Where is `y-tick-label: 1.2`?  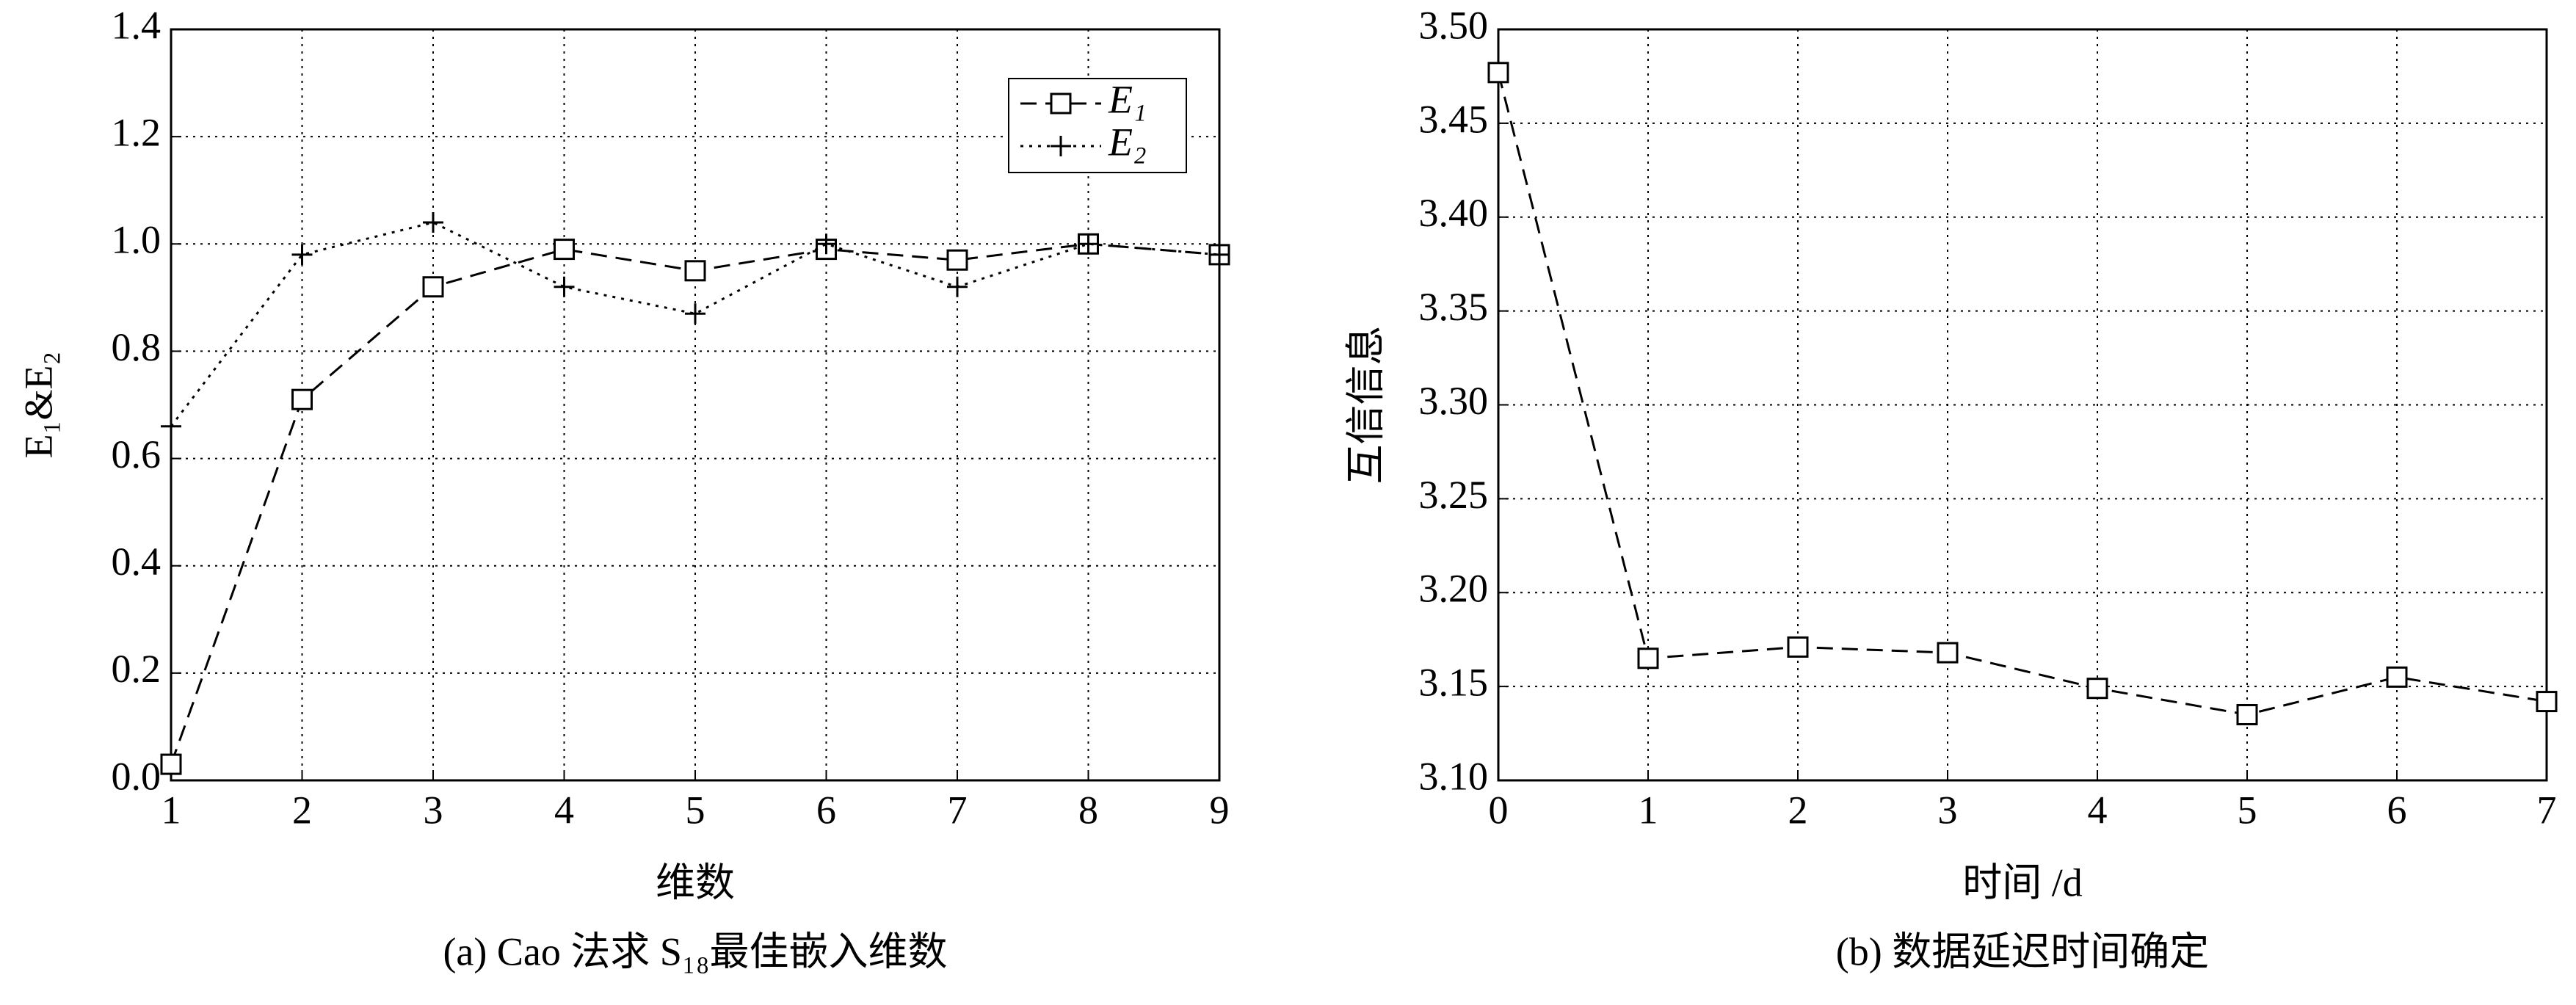 y-tick-label: 1.2 is located at coordinates (137, 133).